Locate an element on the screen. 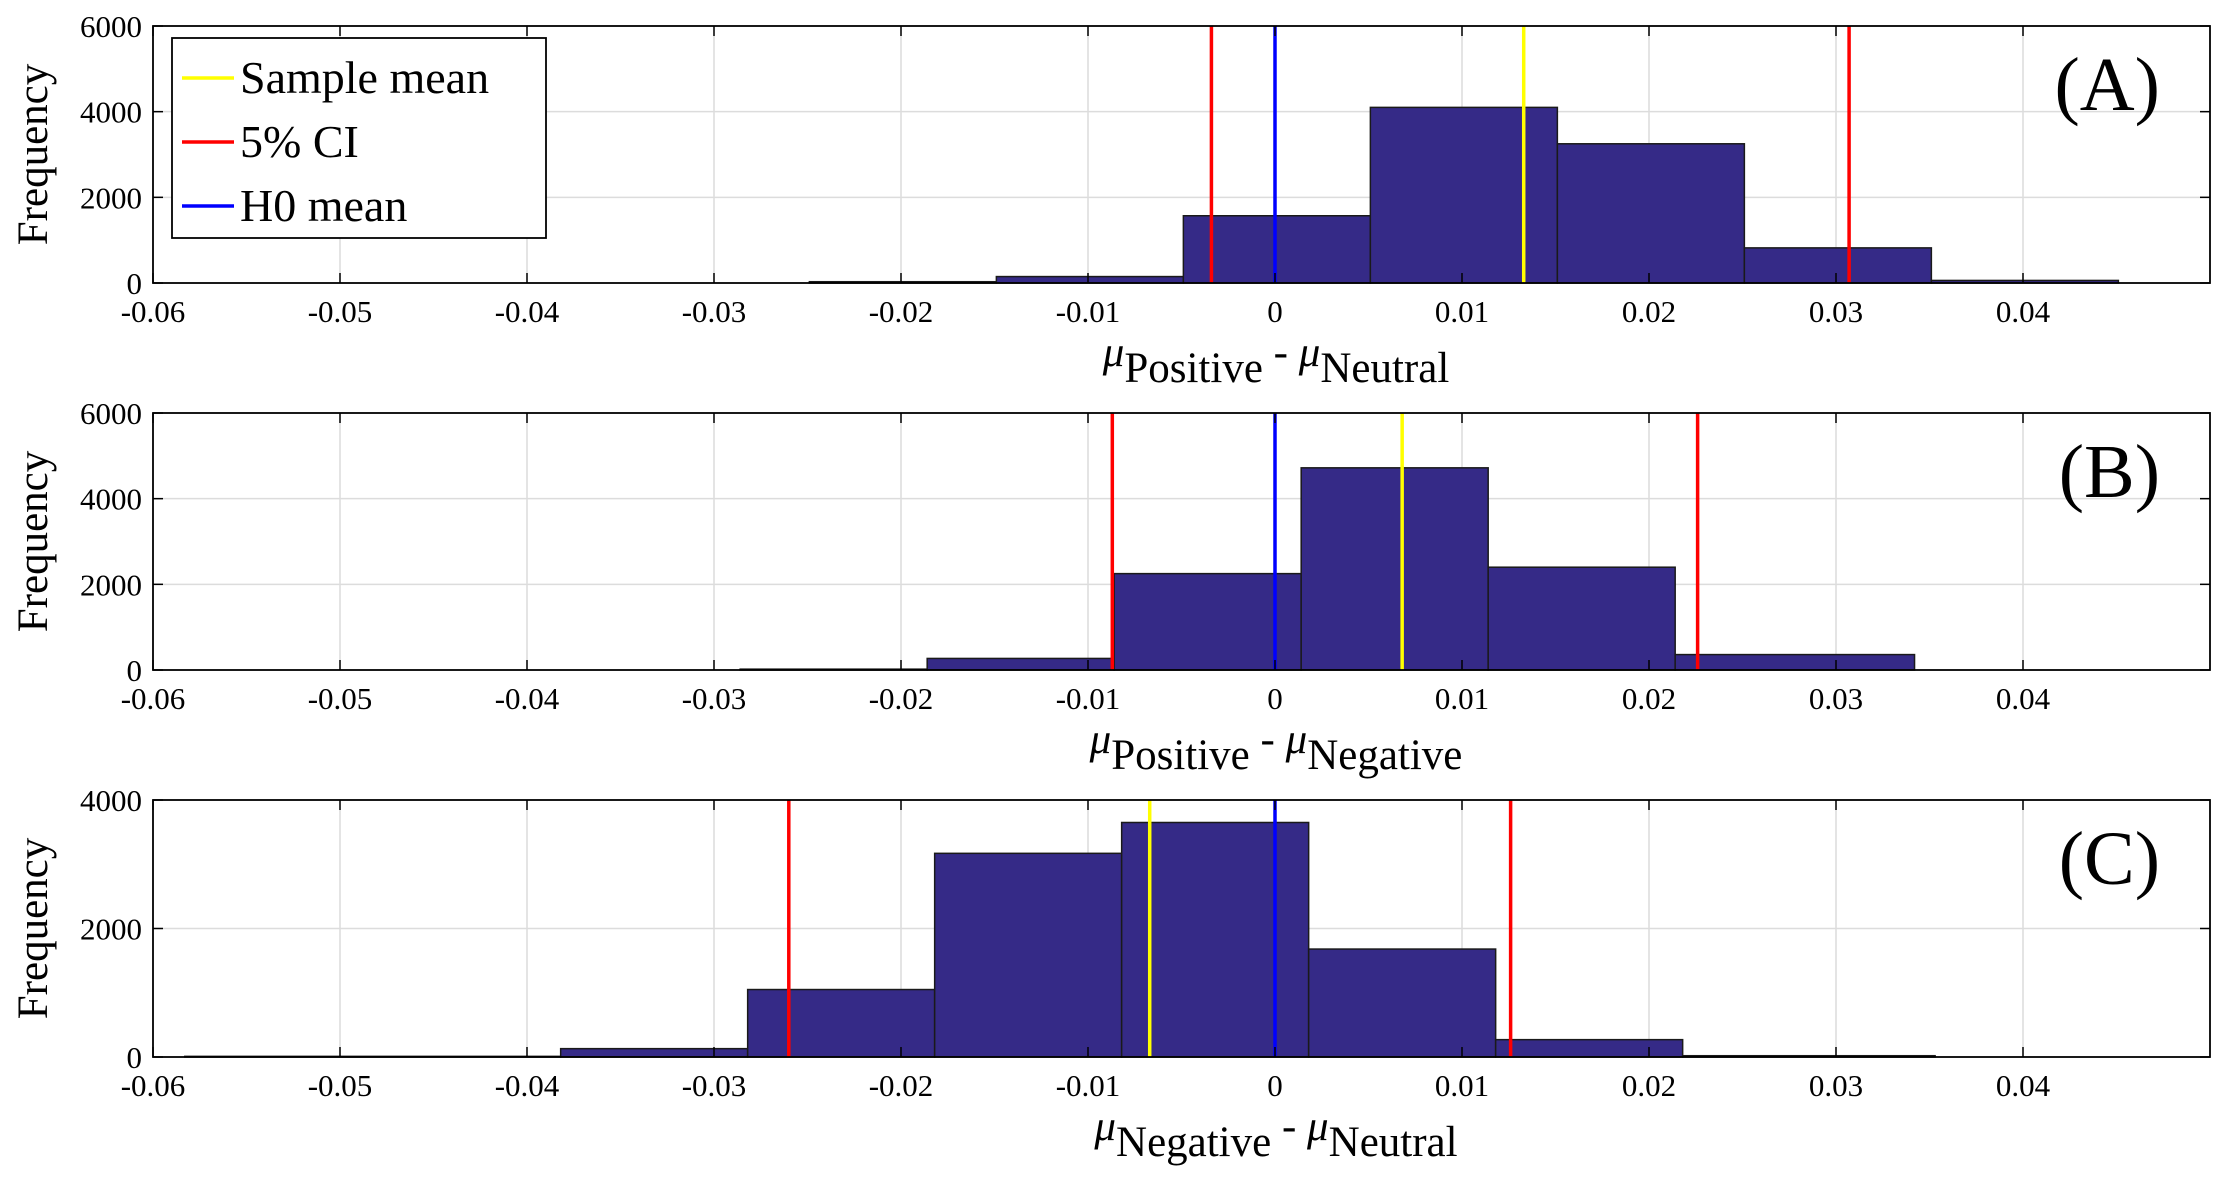  panel-label: (B) is located at coordinates (2109, 472).